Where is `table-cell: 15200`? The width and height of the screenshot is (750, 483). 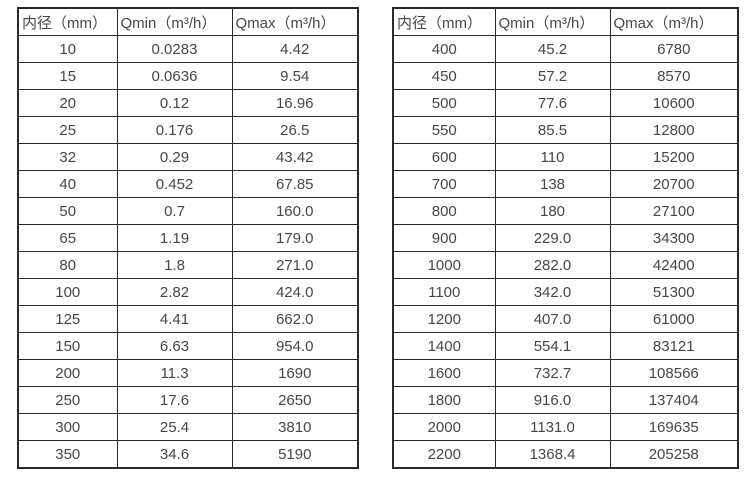 table-cell: 15200 is located at coordinates (674, 157).